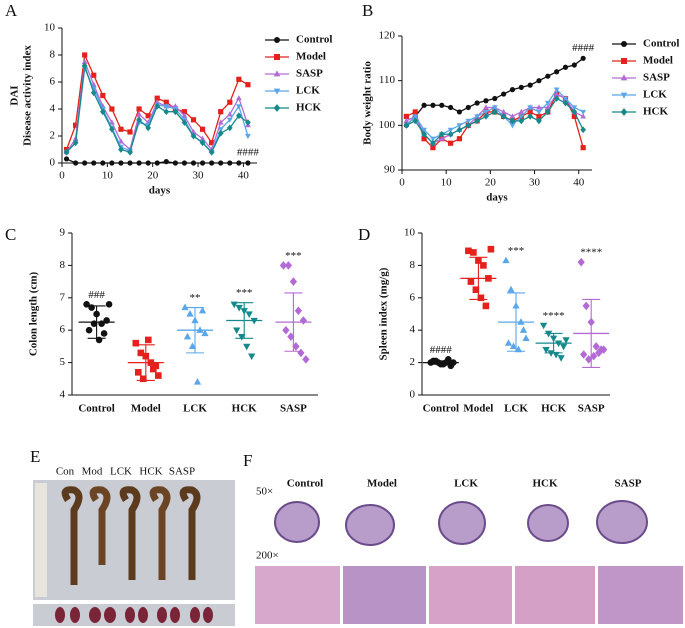 The height and width of the screenshot is (628, 685). Describe the element at coordinates (305, 484) in the screenshot. I see `column-label: Control` at that location.